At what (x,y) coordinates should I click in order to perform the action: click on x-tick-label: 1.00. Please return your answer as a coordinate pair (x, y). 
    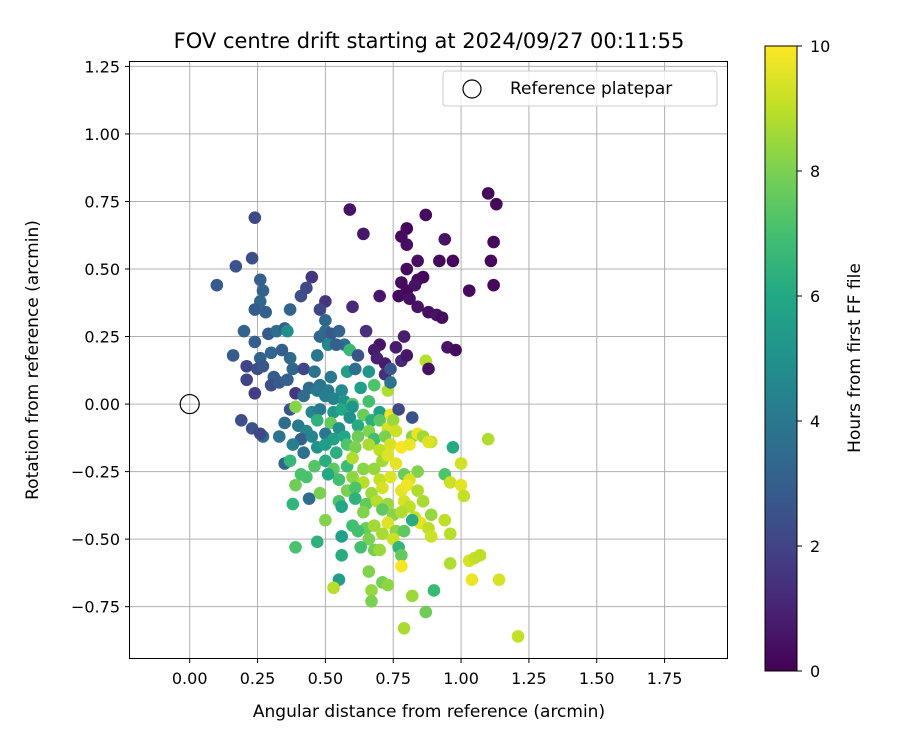
    Looking at the image, I should click on (461, 678).